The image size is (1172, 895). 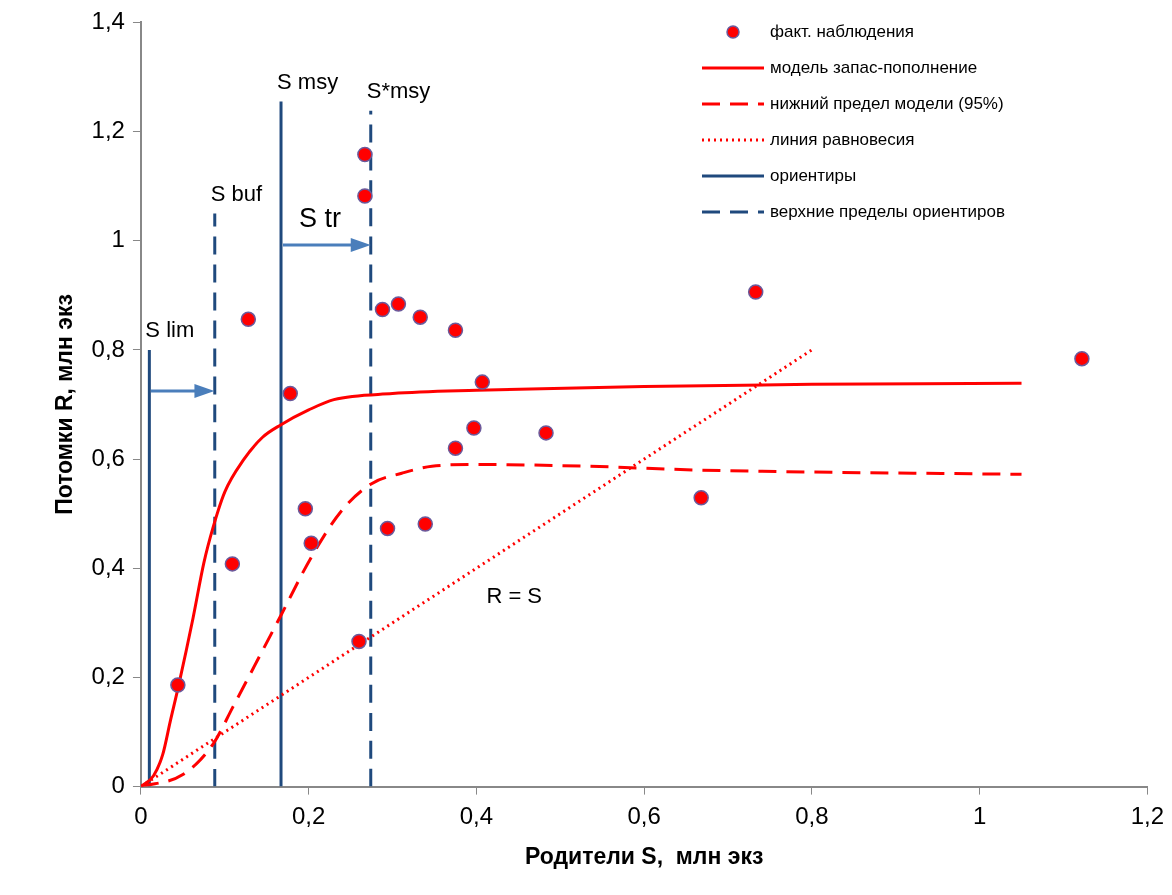 I want to click on legend-label: ориентиры, so click(x=813, y=176).